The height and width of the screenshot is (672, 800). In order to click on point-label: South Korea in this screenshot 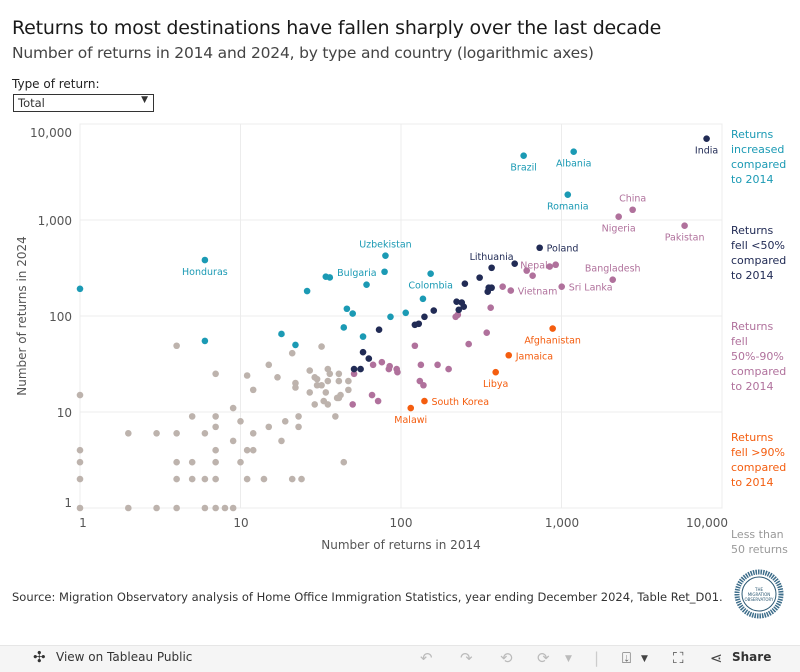, I will do `click(460, 402)`.